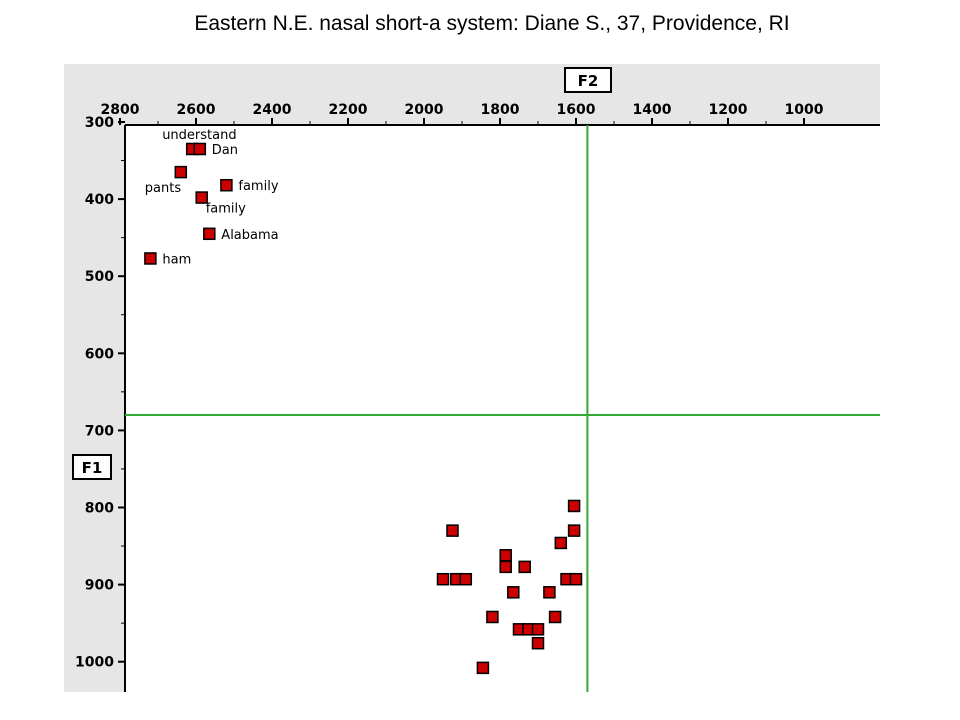 The height and width of the screenshot is (720, 960). What do you see at coordinates (99, 509) in the screenshot?
I see `y-tick-label: 800` at bounding box center [99, 509].